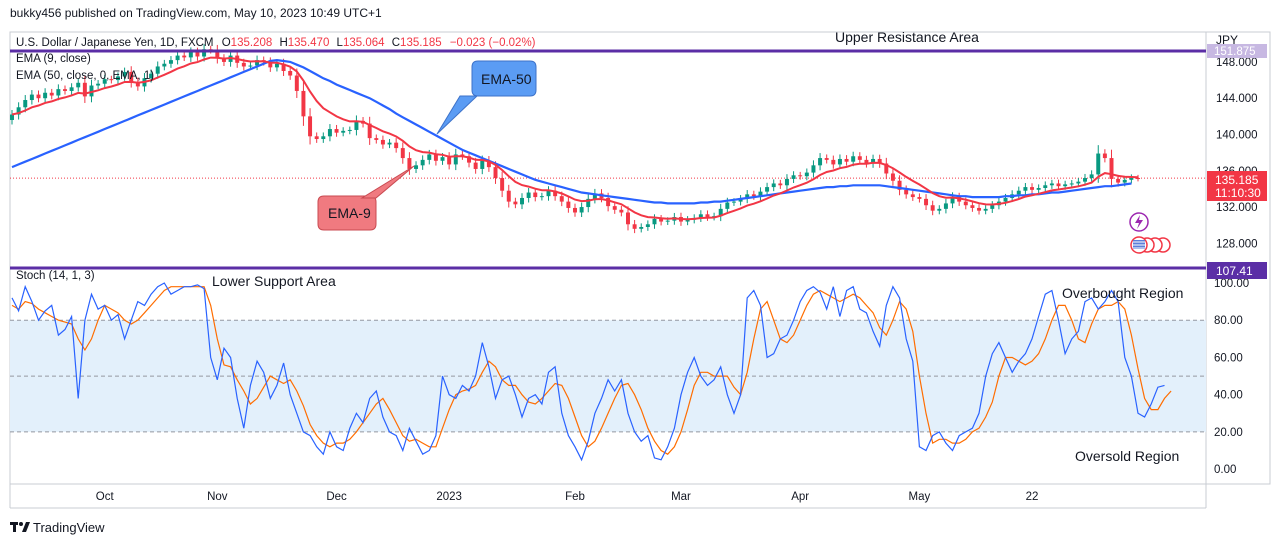 The height and width of the screenshot is (546, 1280). What do you see at coordinates (449, 497) in the screenshot?
I see `time-tick-label: 2023` at bounding box center [449, 497].